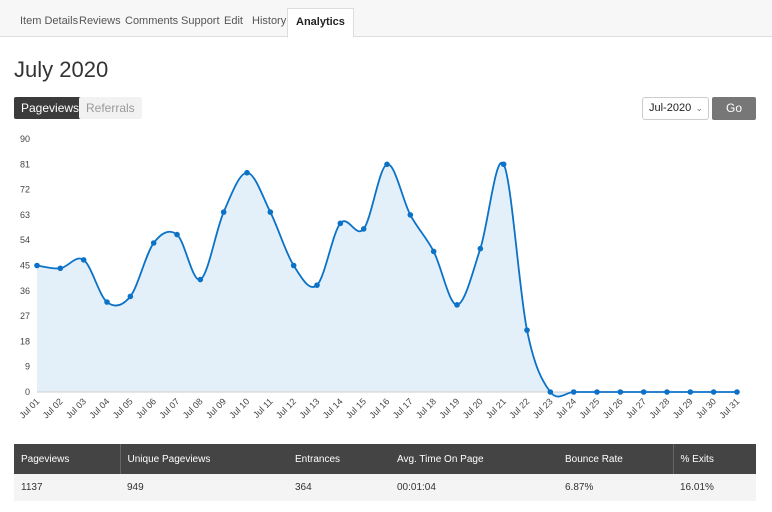 The width and height of the screenshot is (772, 512). Describe the element at coordinates (613, 408) in the screenshot. I see `x-tick-label: Jul 26` at that location.